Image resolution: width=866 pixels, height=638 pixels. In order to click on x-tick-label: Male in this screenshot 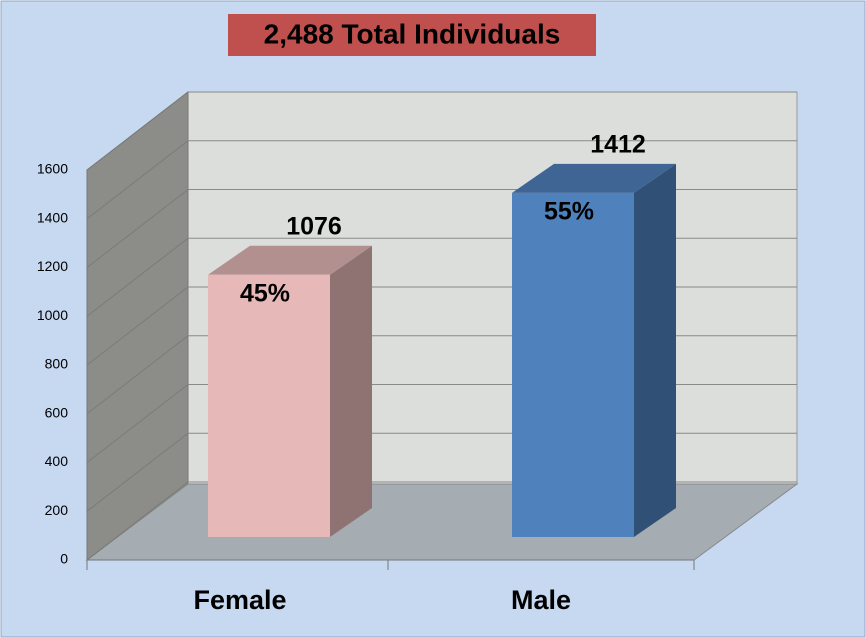, I will do `click(541, 600)`.